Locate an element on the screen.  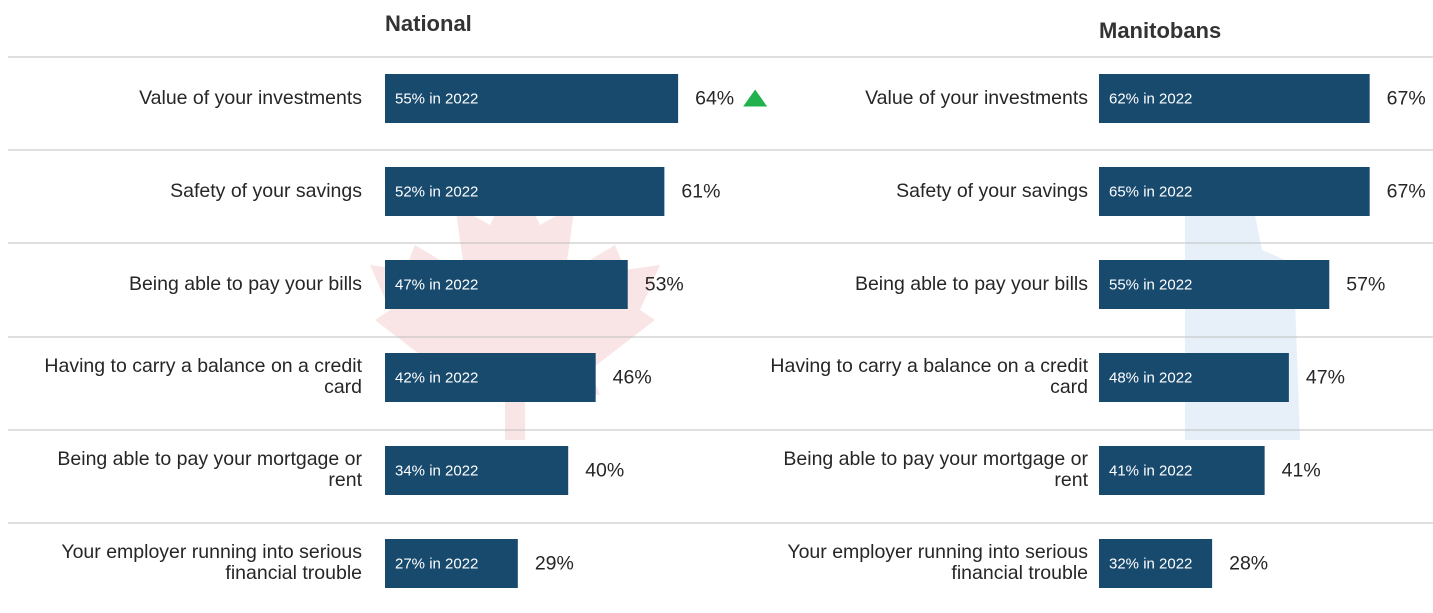
value-label: 46% is located at coordinates (632, 378).